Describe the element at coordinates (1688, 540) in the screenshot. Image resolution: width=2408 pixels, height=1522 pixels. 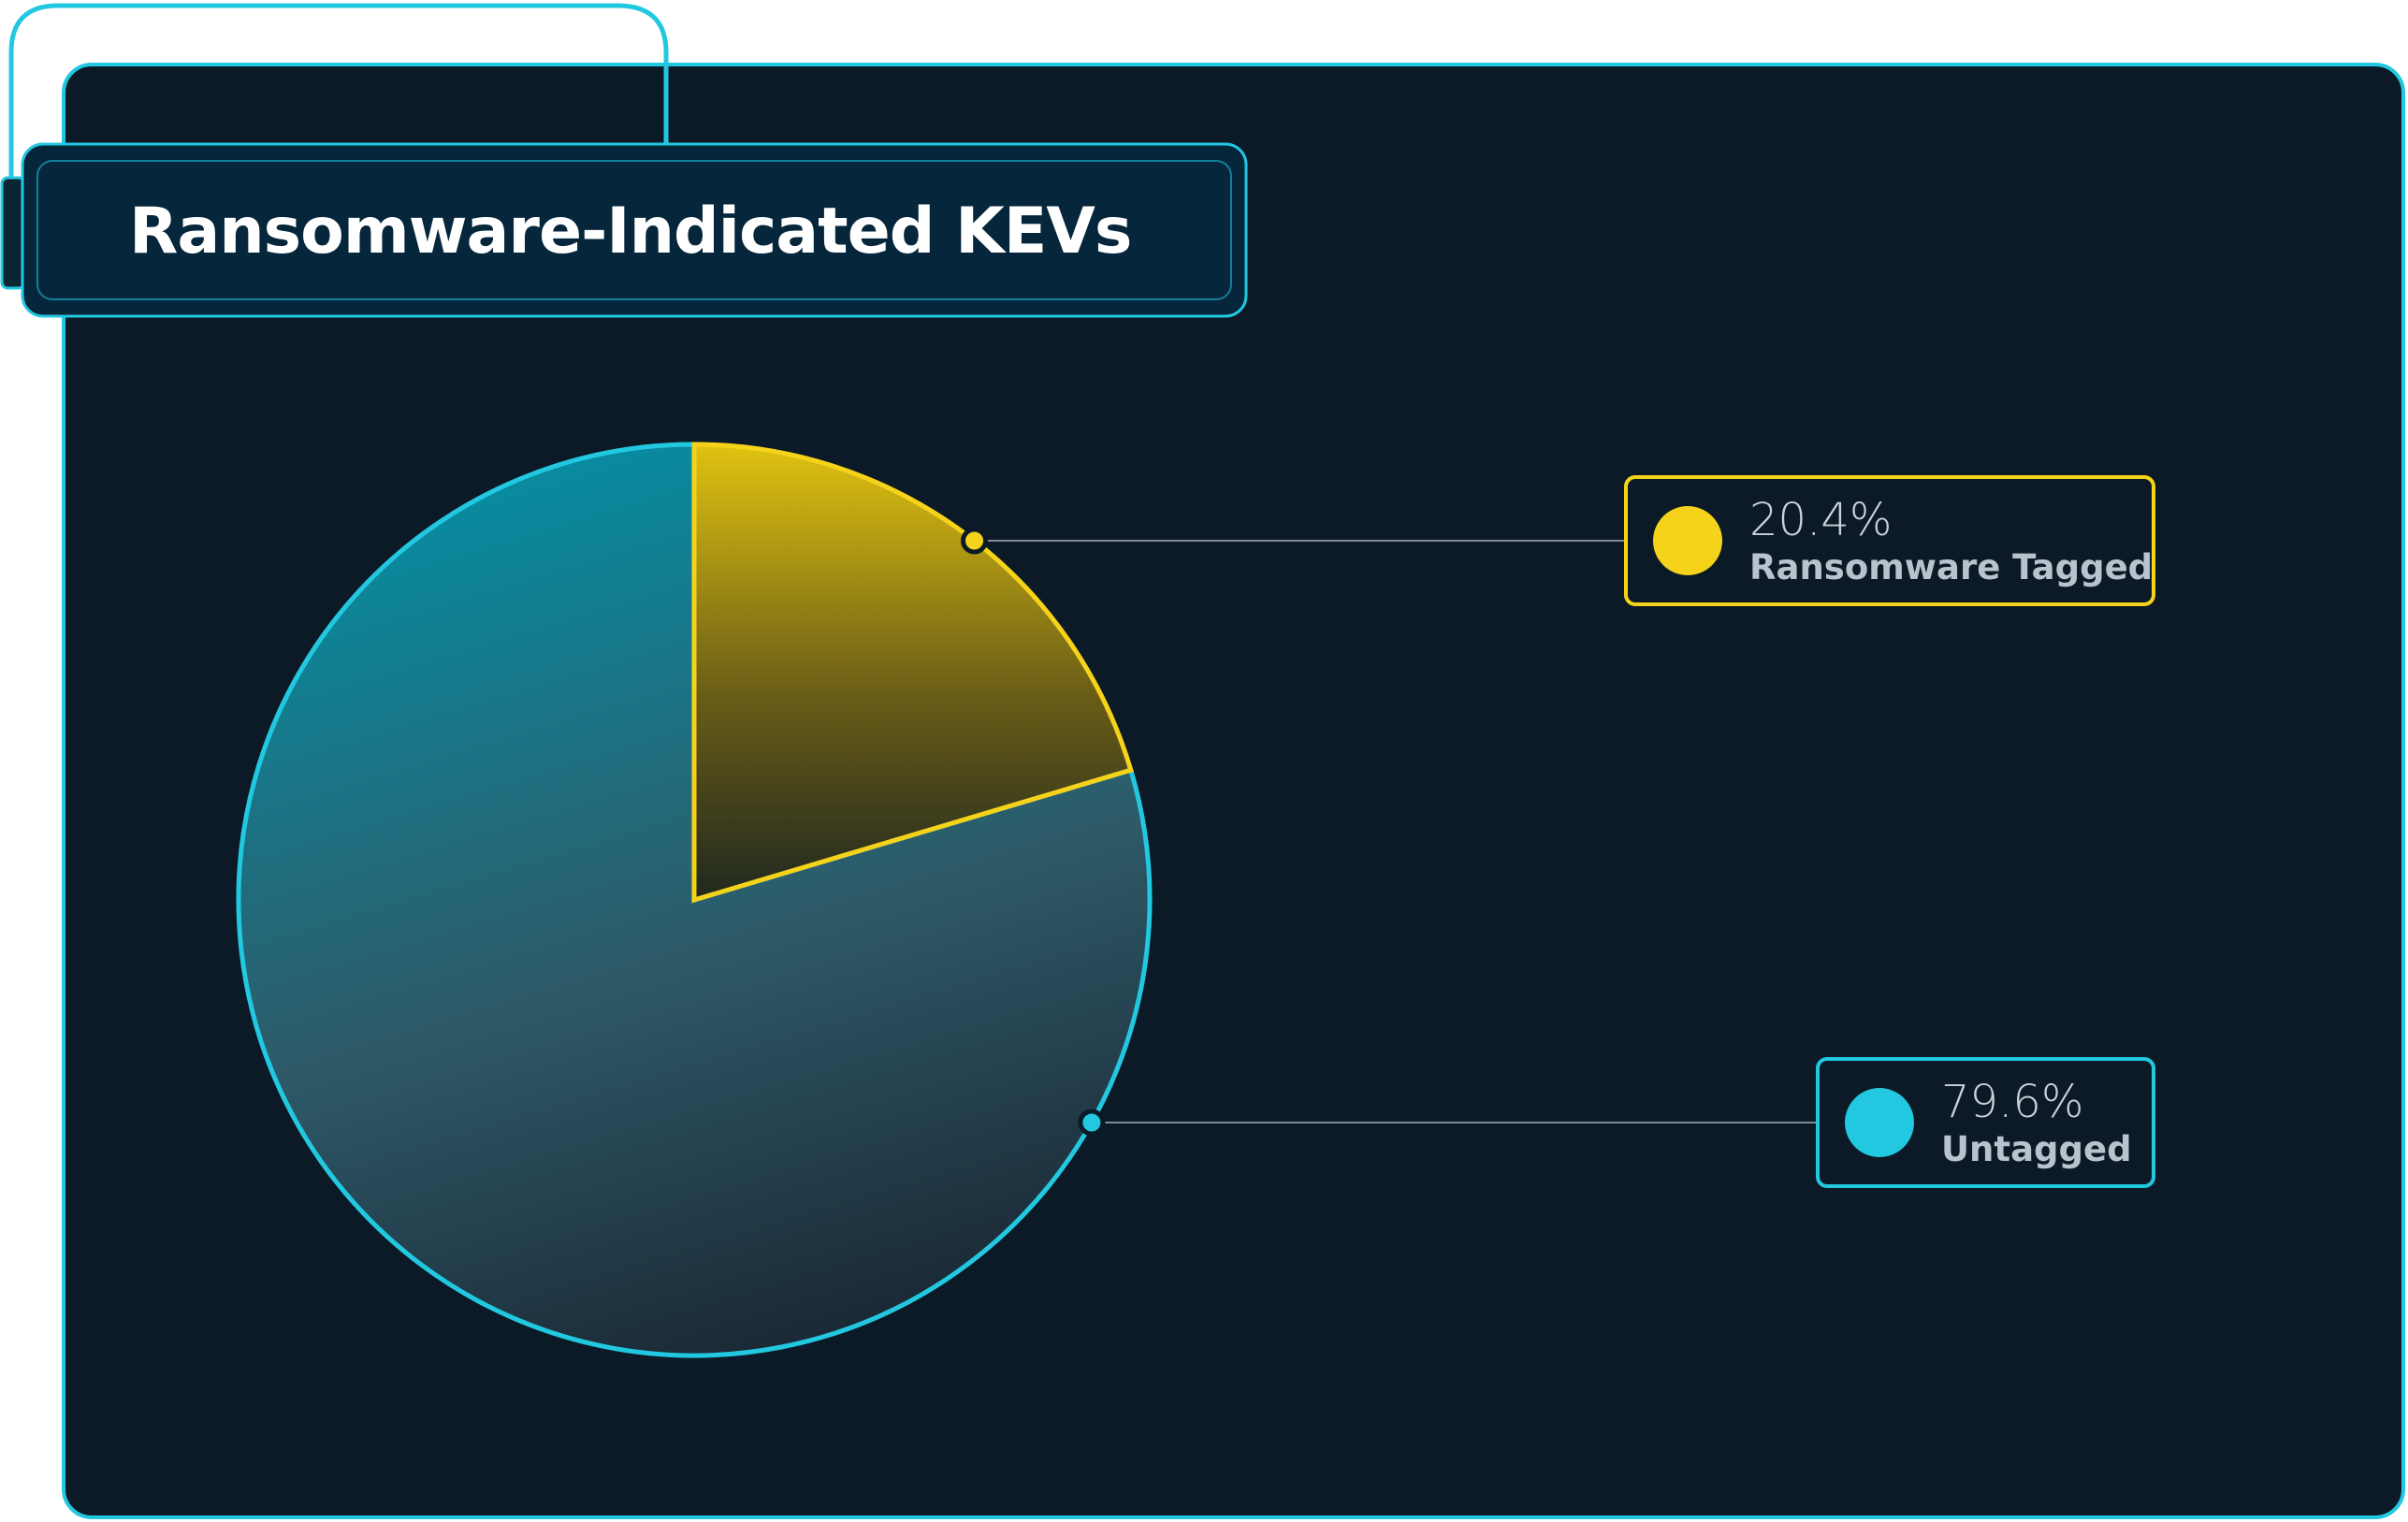
I see `legend-swatch-ransomware-tagged` at that location.